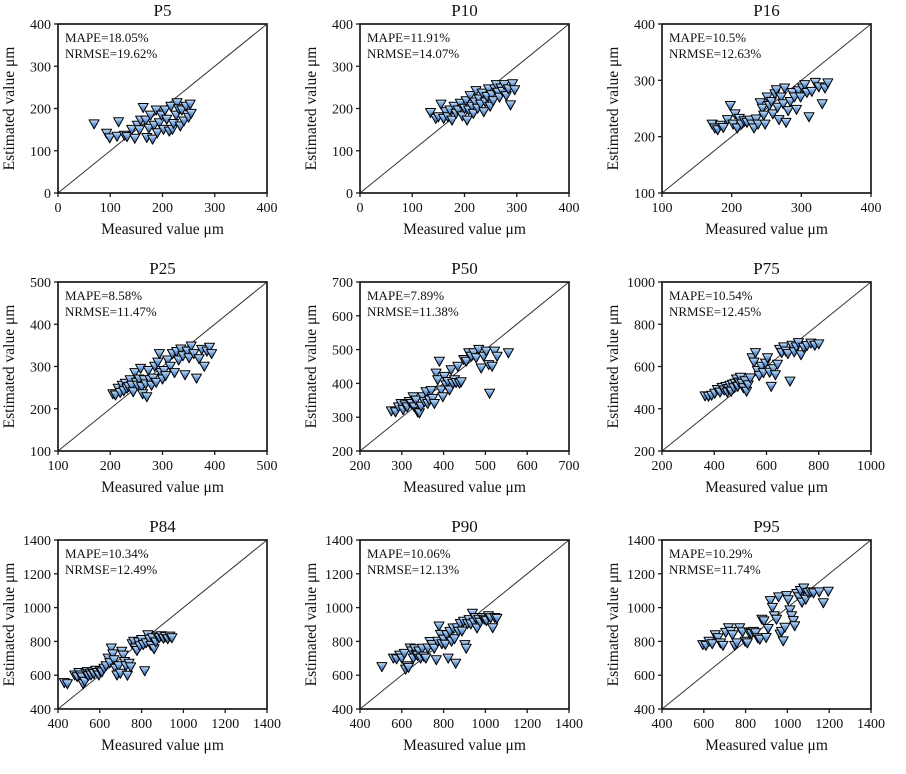 Image resolution: width=906 pixels, height=774 pixels. Describe the element at coordinates (464, 526) in the screenshot. I see `panel-title: P90` at that location.